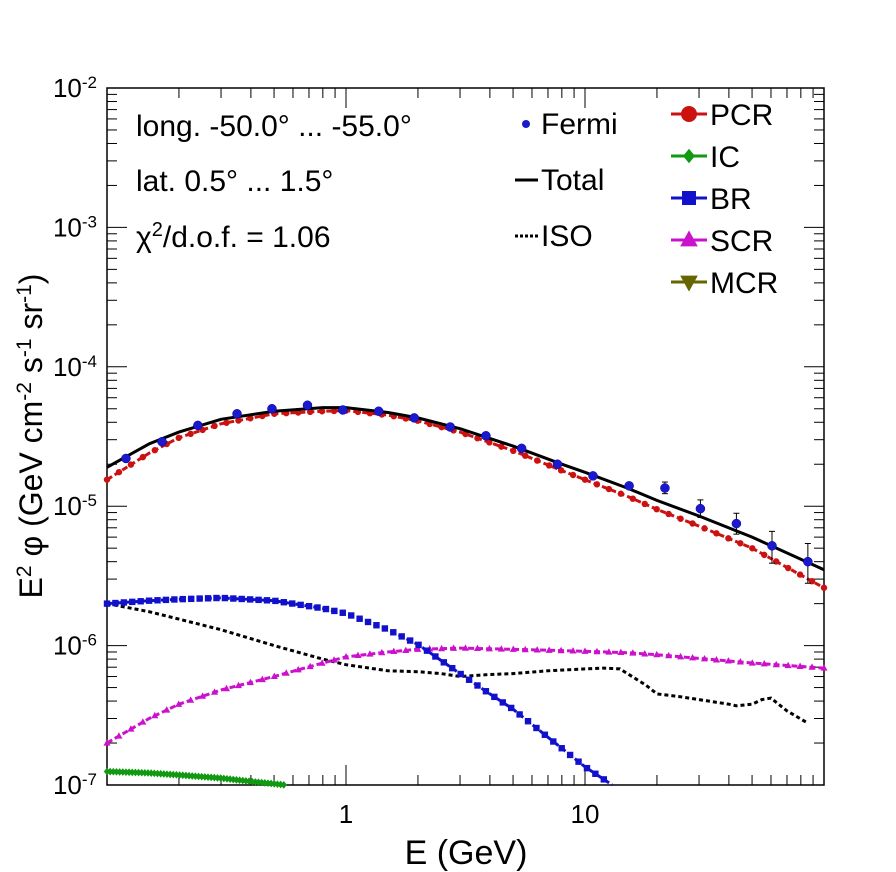 This screenshot has height=872, width=896. I want to click on legend-item-total: Total, so click(559, 180).